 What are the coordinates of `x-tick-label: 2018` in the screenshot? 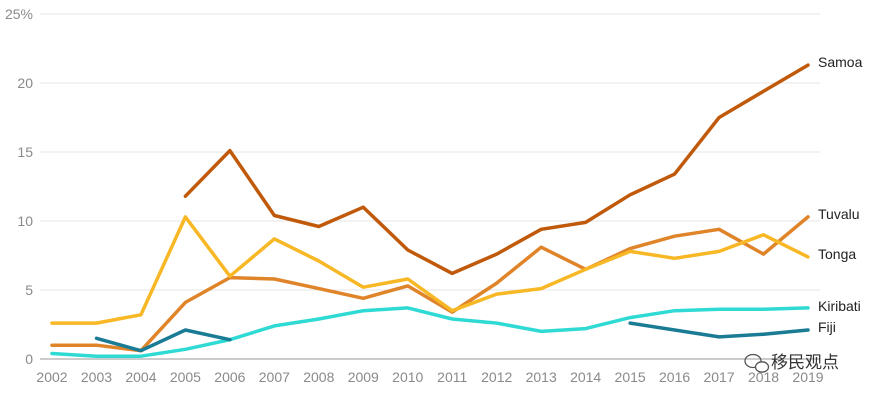 It's located at (763, 377).